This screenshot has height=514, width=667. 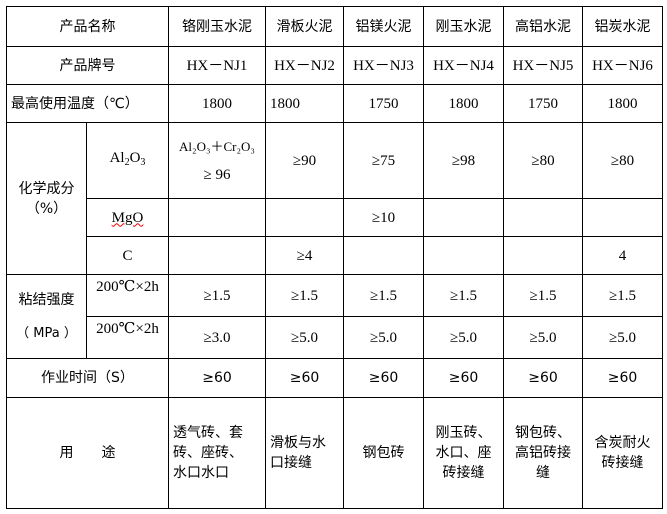 I want to click on usage-value: 钢包砖、 高铝砖接 缝, so click(x=543, y=453).